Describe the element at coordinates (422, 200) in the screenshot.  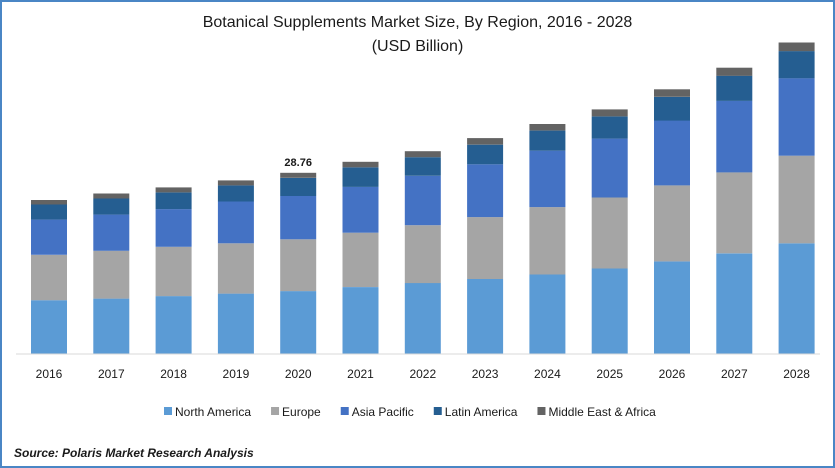
I see `bar-segment-asia-pacific-2022` at that location.